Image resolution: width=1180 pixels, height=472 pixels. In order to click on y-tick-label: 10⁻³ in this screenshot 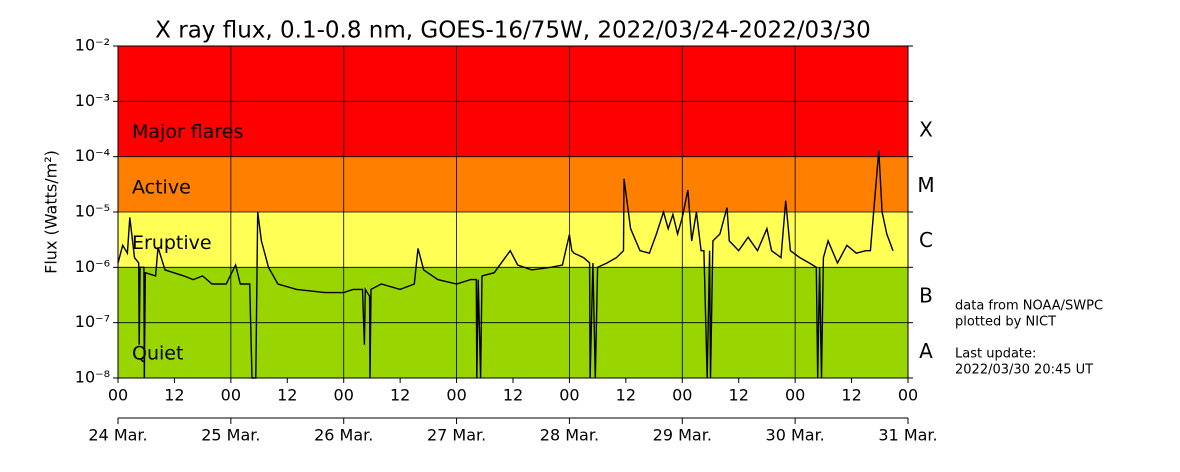, I will do `click(92, 100)`.